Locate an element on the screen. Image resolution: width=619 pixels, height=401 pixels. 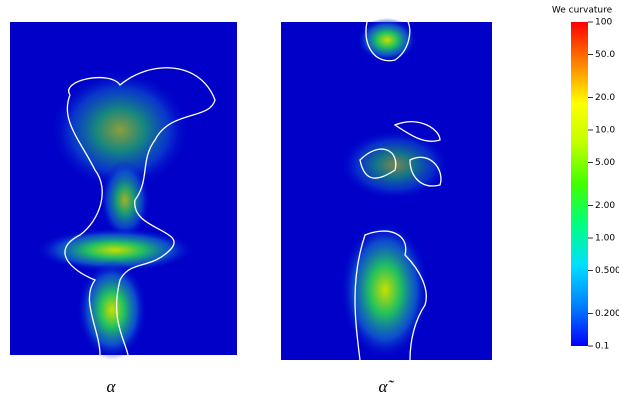
colorbar: 0.1 0.200 0.500 1.00 2.00 5.00 10.0 20.0 50.0 100 is located at coordinates (595, 185).